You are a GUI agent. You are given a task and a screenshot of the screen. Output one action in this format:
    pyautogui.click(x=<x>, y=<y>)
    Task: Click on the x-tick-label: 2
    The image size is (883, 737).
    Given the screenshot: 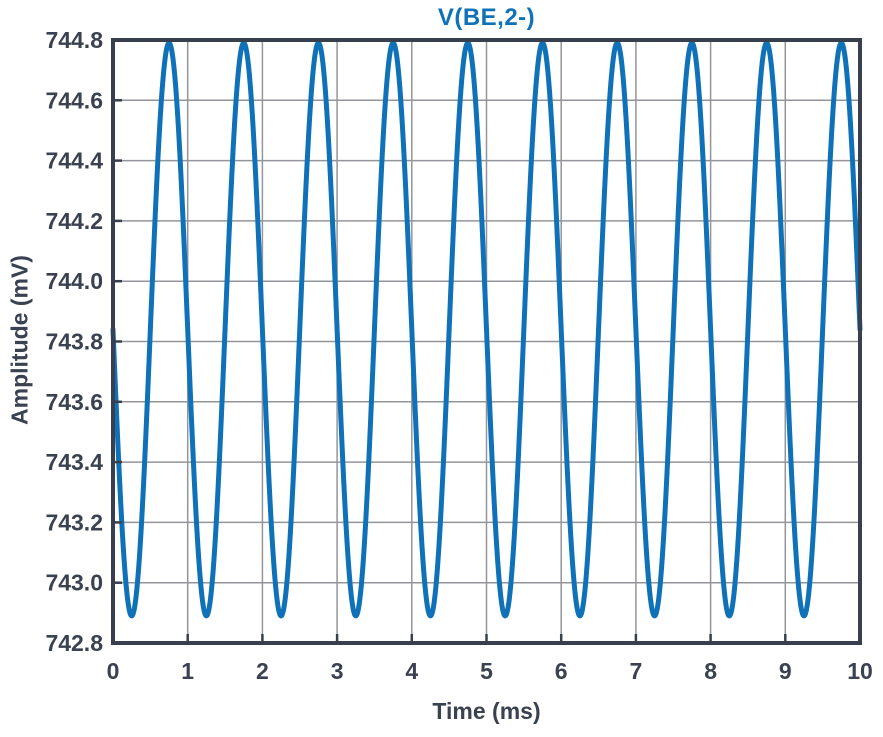 What is the action you would take?
    pyautogui.click(x=262, y=671)
    